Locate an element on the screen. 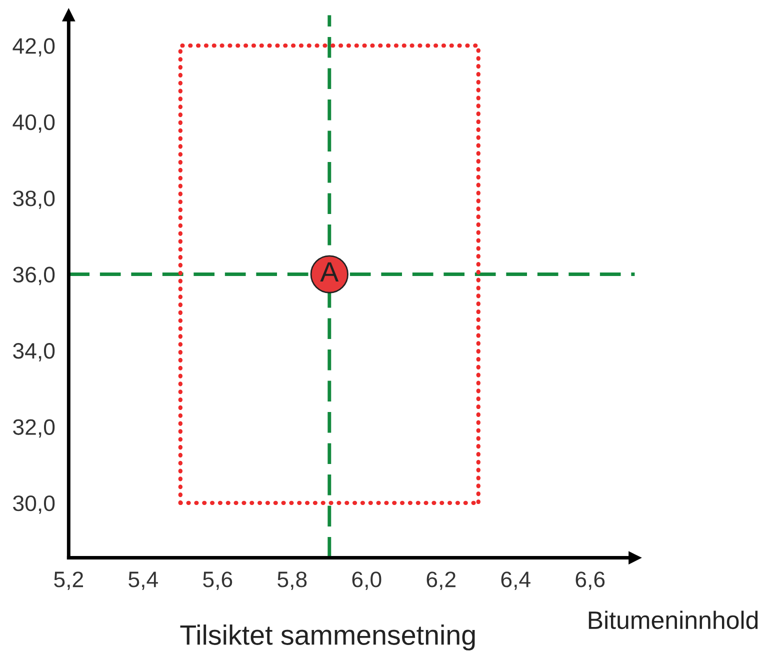 Image resolution: width=763 pixels, height=657 pixels. x-tick-label: 6,6 is located at coordinates (590, 581).